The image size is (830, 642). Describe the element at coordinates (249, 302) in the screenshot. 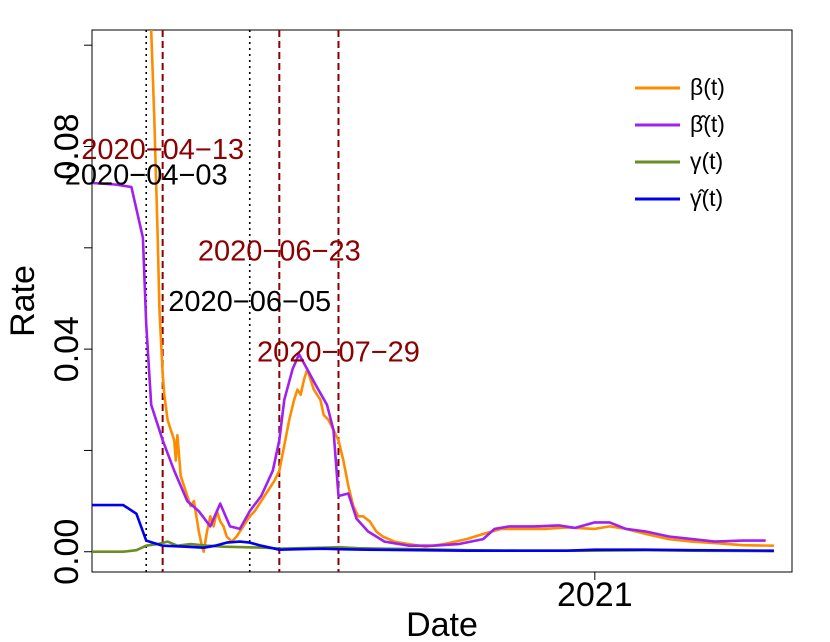

I see `annotation-label: 2020−06−05` at that location.